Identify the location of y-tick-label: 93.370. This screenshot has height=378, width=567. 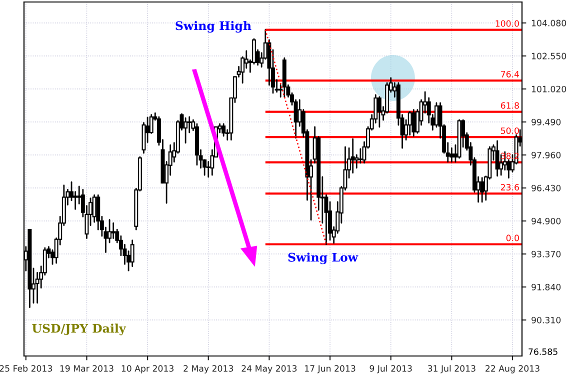
(546, 254).